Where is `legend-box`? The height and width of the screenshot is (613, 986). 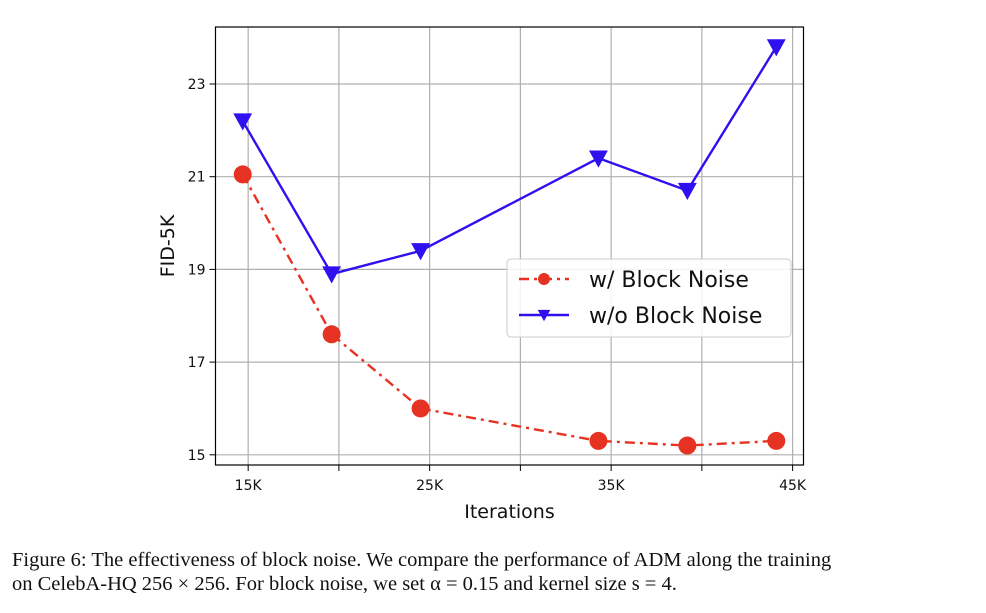 legend-box is located at coordinates (649, 298).